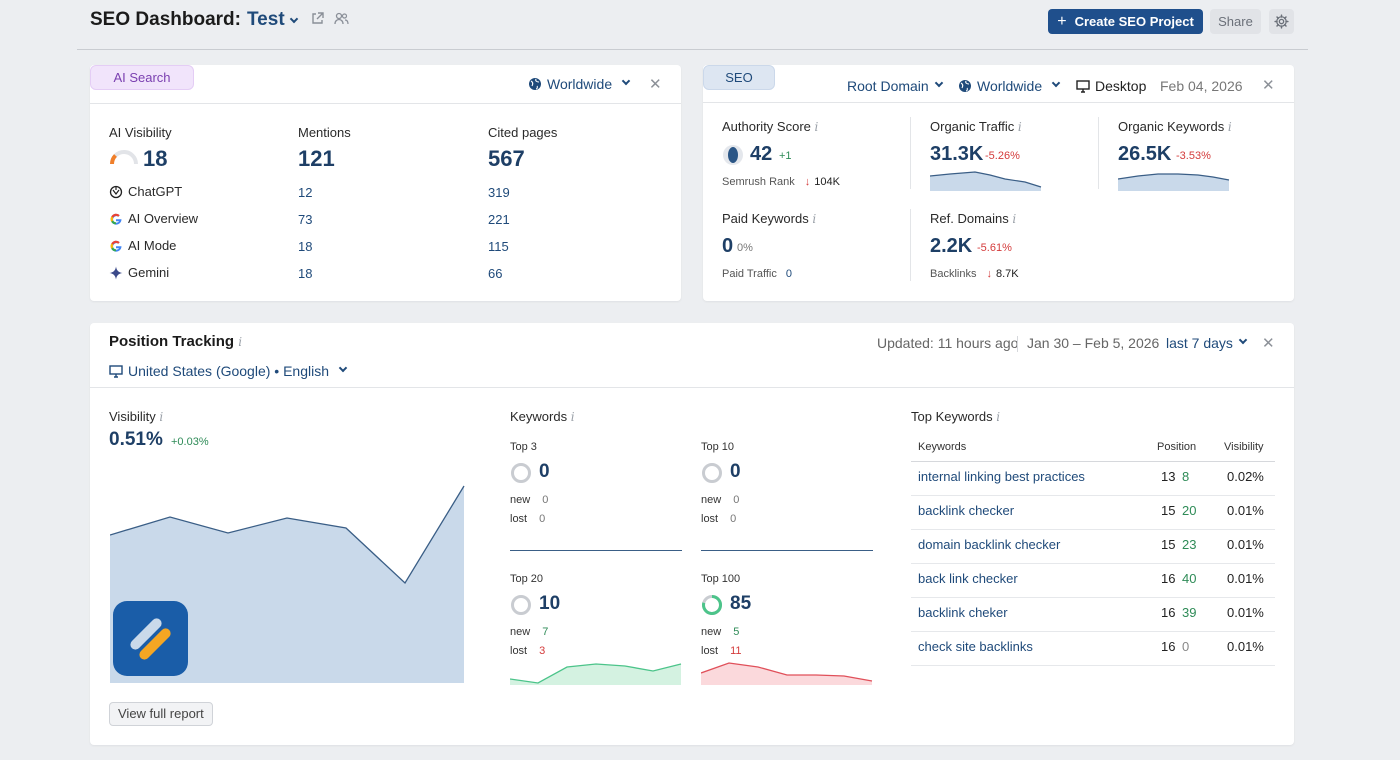 The height and width of the screenshot is (760, 1400). What do you see at coordinates (324, 132) in the screenshot?
I see `mentions-label: Mentions` at bounding box center [324, 132].